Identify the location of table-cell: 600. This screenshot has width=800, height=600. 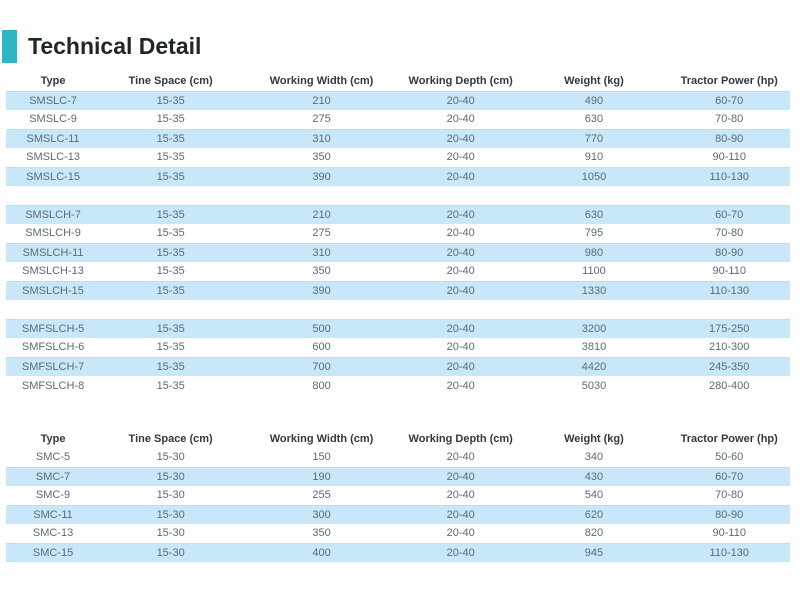
(321, 347).